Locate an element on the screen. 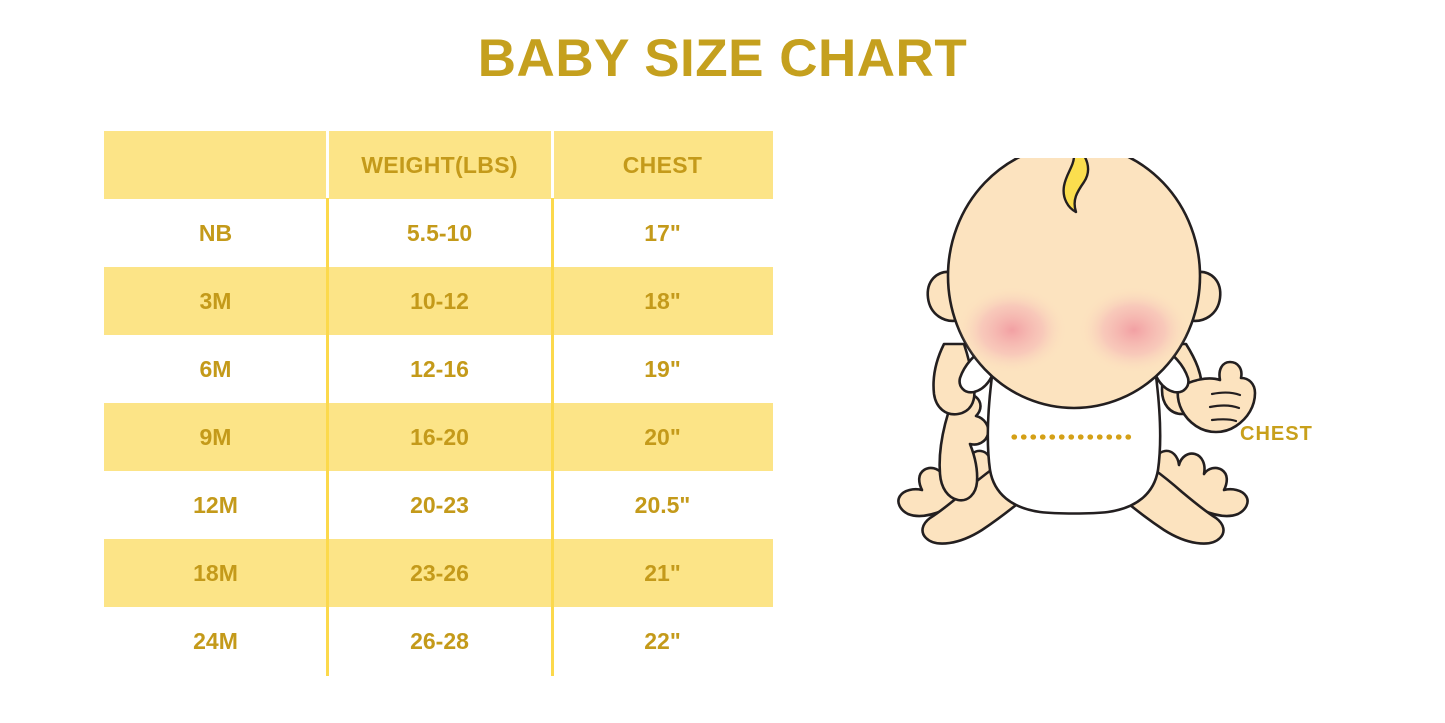 The width and height of the screenshot is (1445, 723). column-header-size is located at coordinates (215, 165).